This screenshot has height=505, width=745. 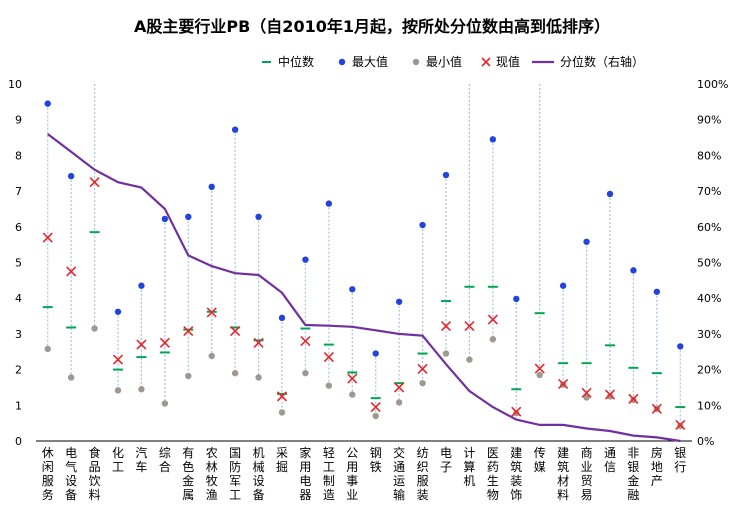 What do you see at coordinates (563, 474) in the screenshot?
I see `category-label: 建筑材料` at bounding box center [563, 474].